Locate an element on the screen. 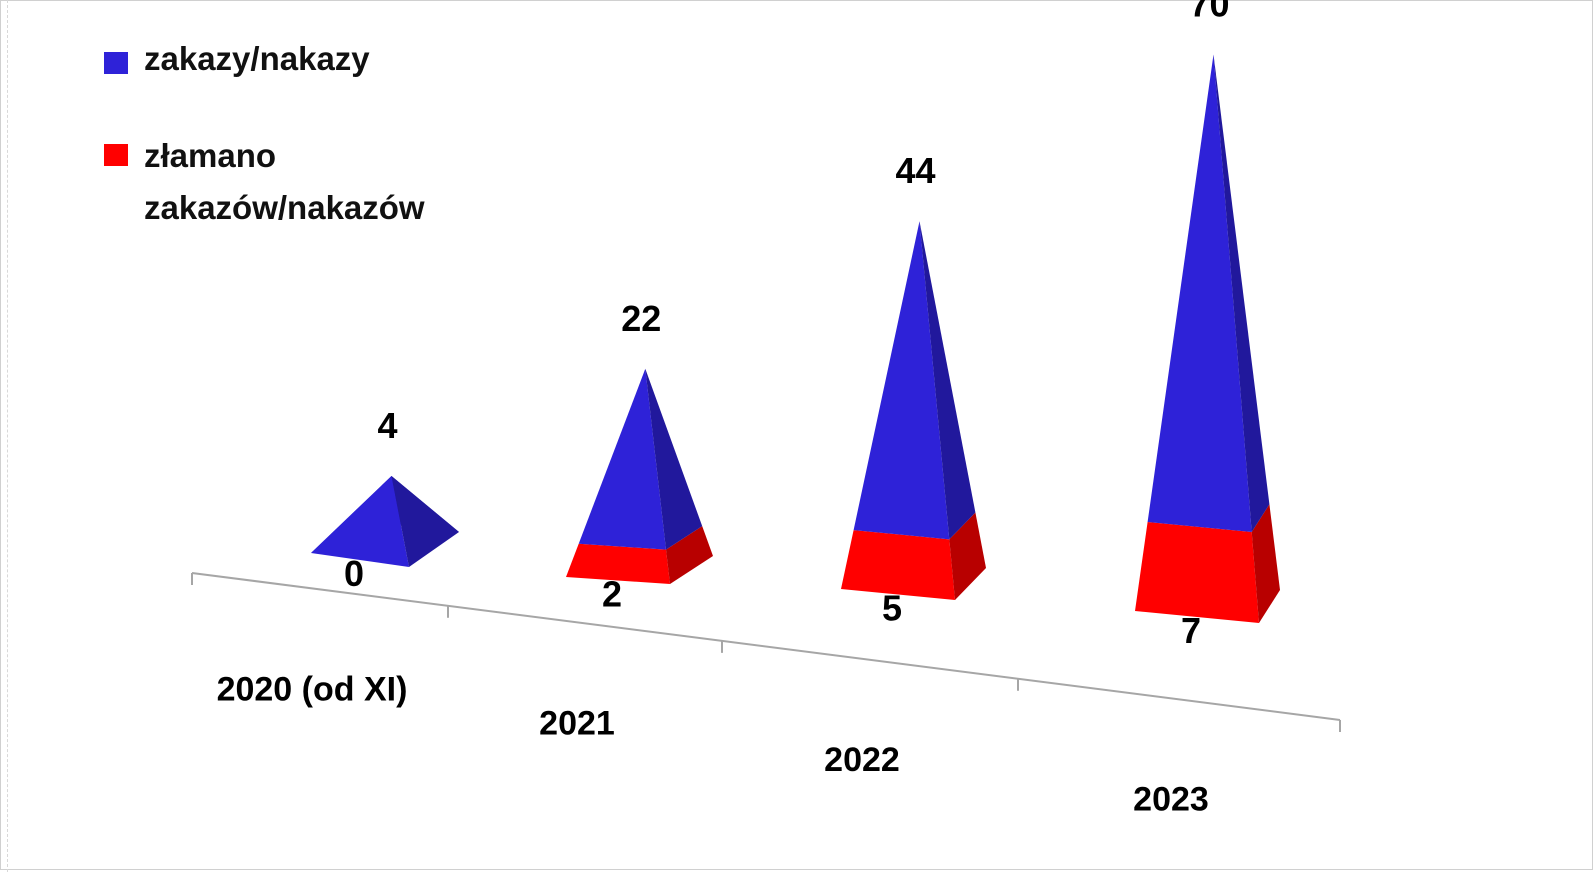 The width and height of the screenshot is (1595, 872). legend-item-zakazy: zakazy/nakazy is located at coordinates (304, 62).